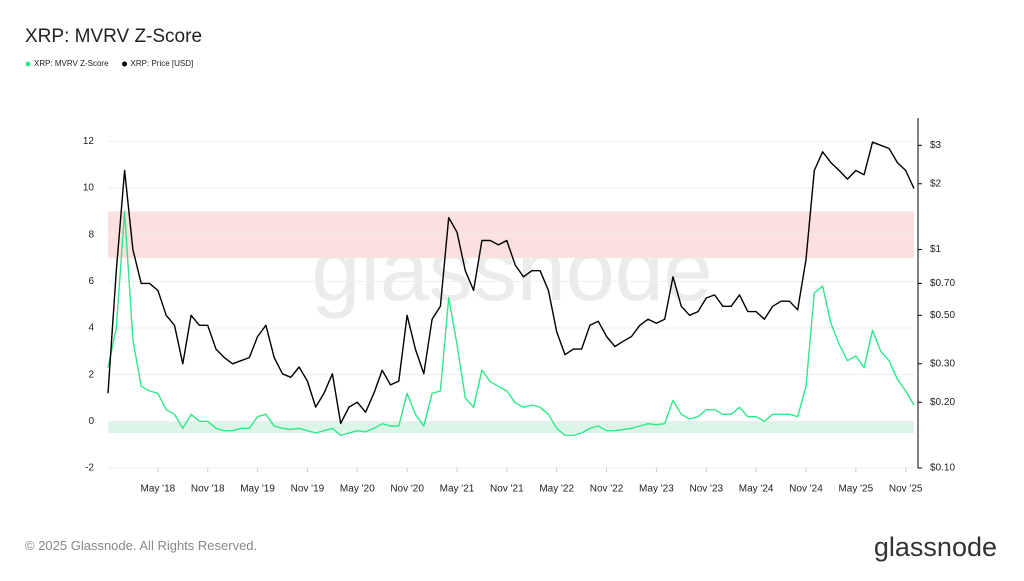  Describe the element at coordinates (91, 234) in the screenshot. I see `y-tick-label: 8` at that location.